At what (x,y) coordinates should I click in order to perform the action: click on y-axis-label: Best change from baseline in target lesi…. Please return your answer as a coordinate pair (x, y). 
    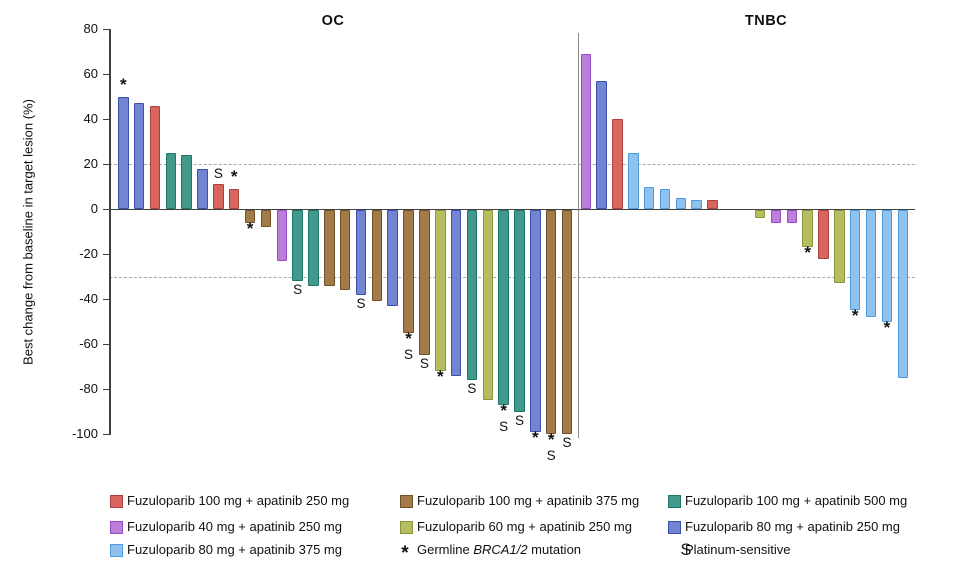
    Looking at the image, I should click on (28, 232).